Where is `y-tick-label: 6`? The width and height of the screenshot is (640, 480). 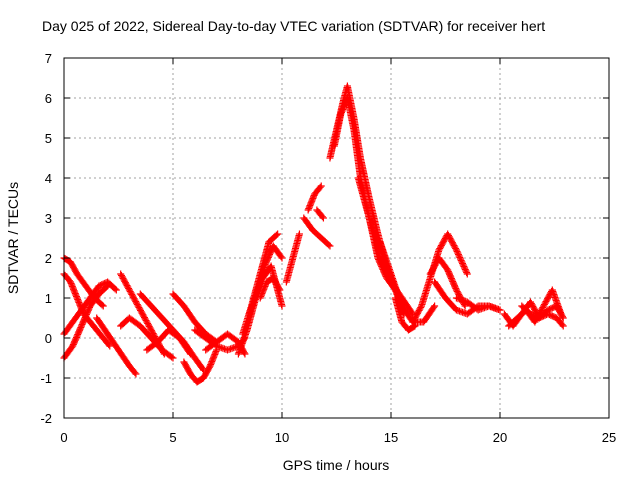 y-tick-label: 6 is located at coordinates (48, 98).